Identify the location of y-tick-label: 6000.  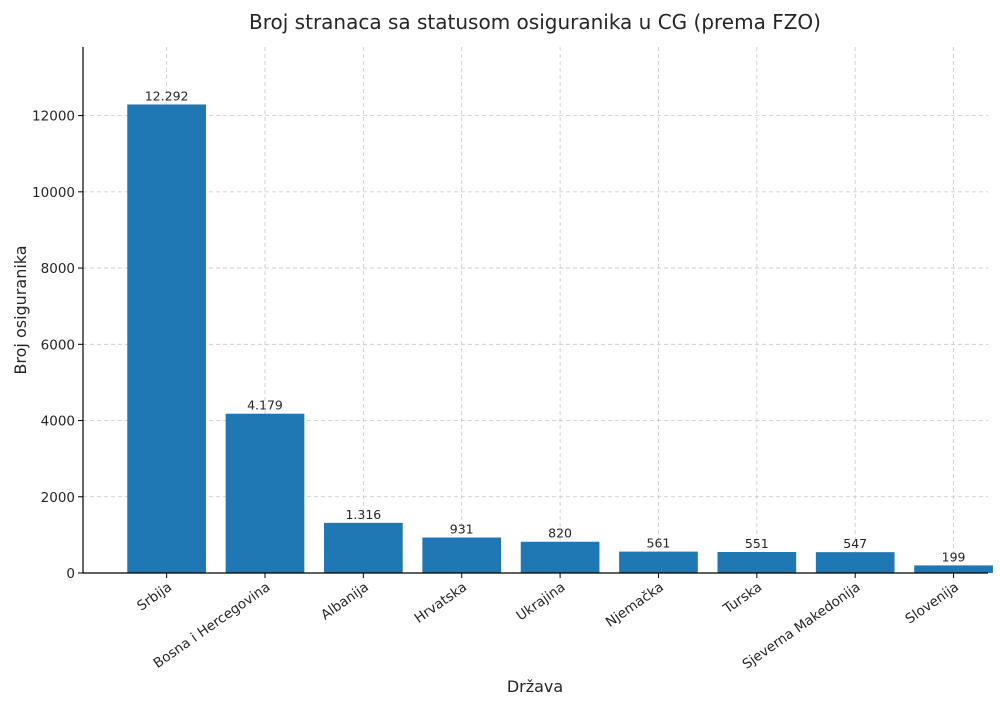
(58, 345).